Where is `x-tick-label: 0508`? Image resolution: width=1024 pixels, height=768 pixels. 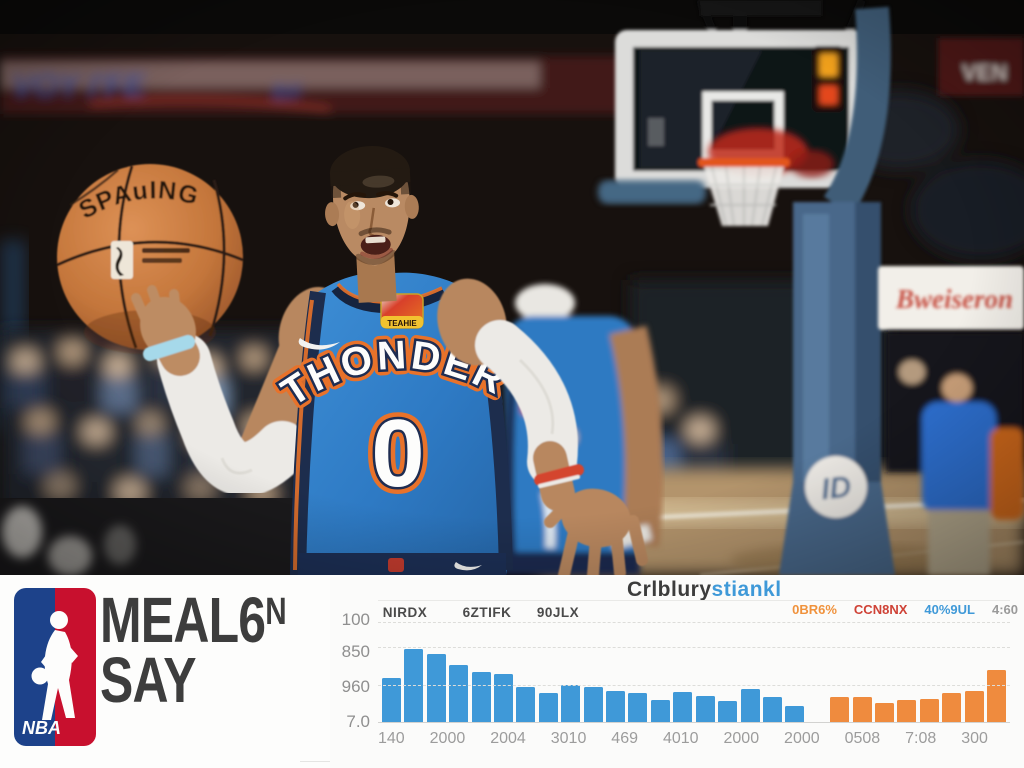 x-tick-label: 0508 is located at coordinates (862, 738).